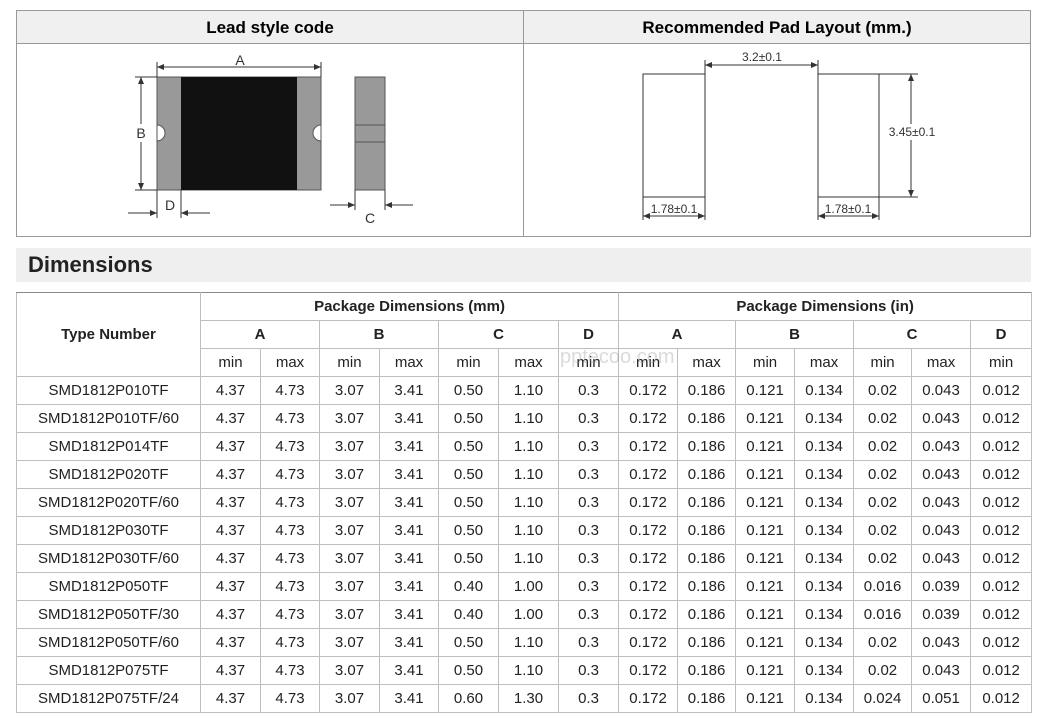 The image size is (1049, 724). I want to click on value-cell: 0.024, so click(883, 698).